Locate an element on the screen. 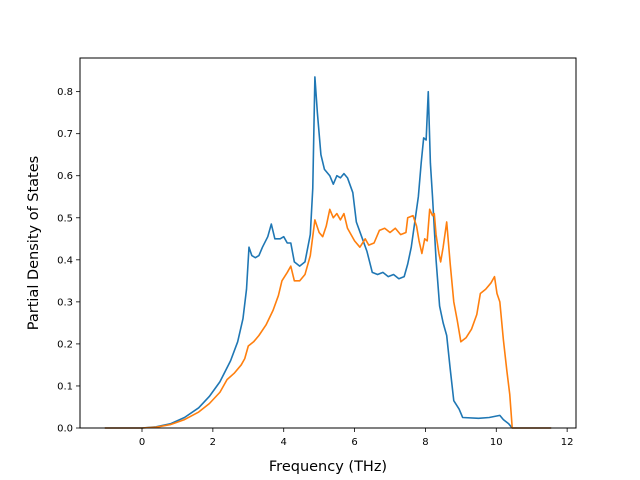 This screenshot has width=640, height=480. y-tick-label: 0.4 is located at coordinates (65, 260).